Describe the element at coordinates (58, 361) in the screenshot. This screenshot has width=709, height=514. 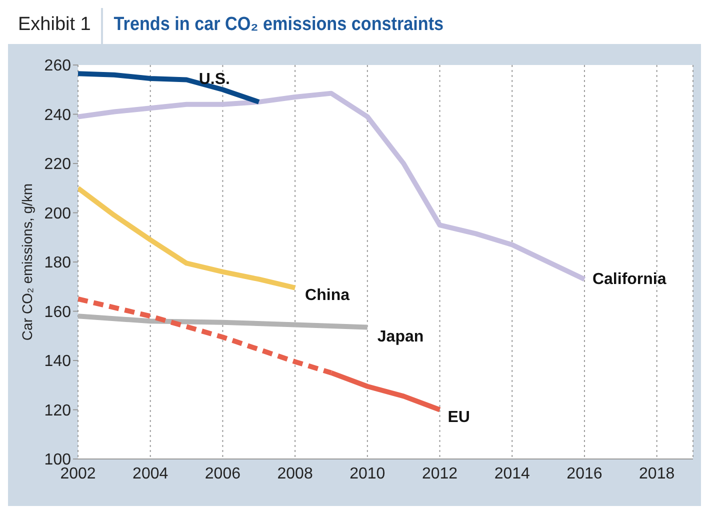
I see `y-tick-label: 140` at that location.